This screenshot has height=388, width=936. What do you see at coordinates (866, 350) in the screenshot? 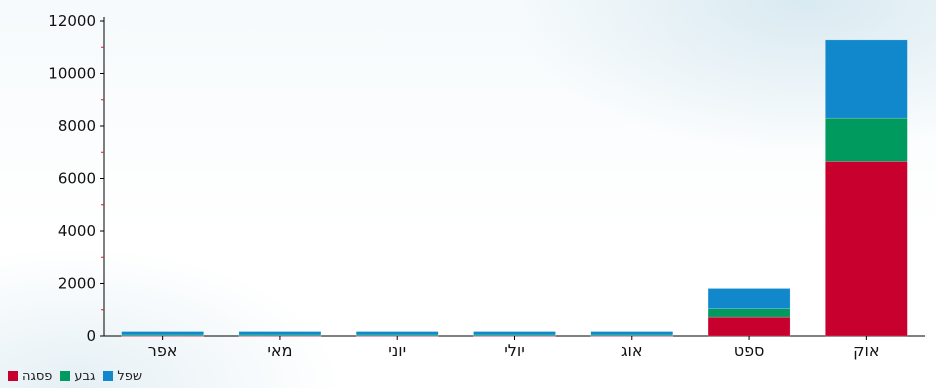
I see `x-tick-label: אוק` at bounding box center [866, 350].